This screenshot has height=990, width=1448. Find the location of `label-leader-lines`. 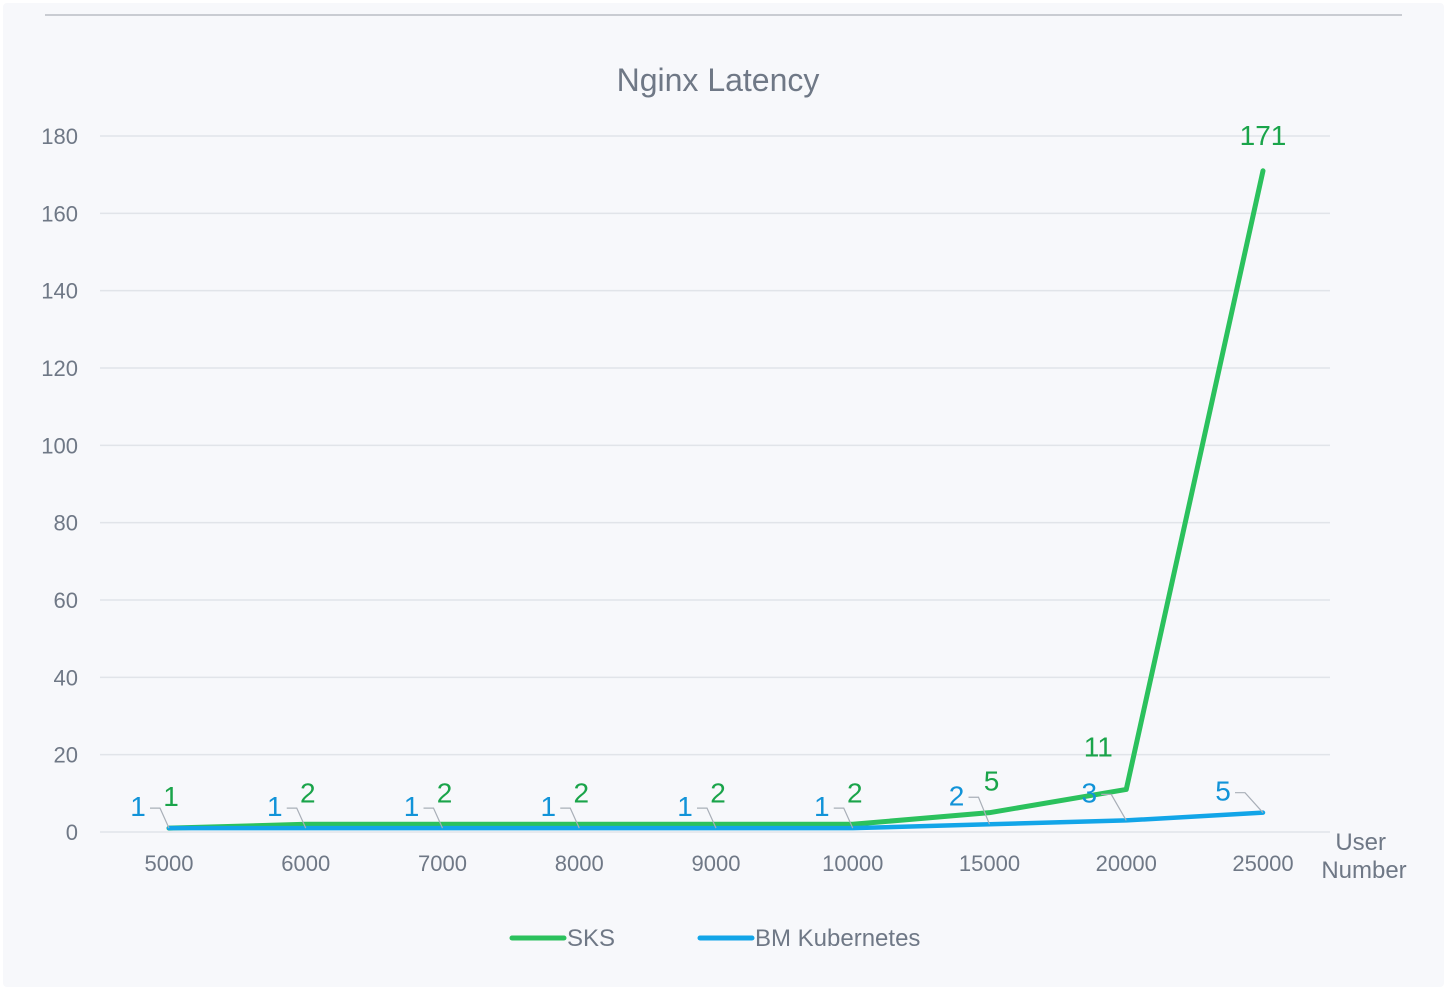

label-leader-lines is located at coordinates (707, 810).